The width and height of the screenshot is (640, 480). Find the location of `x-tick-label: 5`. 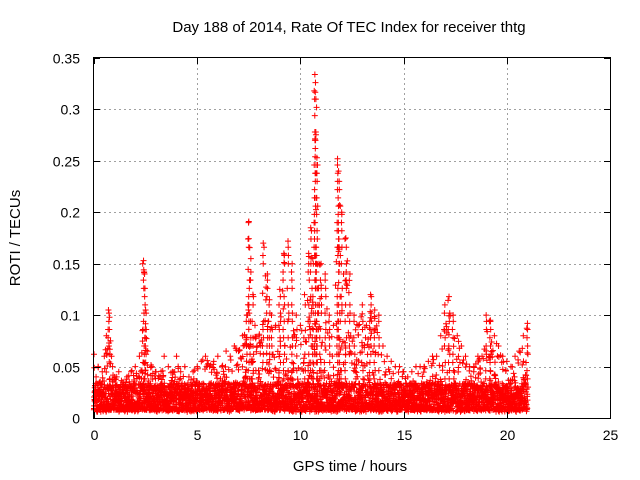

x-tick-label: 5 is located at coordinates (198, 435).